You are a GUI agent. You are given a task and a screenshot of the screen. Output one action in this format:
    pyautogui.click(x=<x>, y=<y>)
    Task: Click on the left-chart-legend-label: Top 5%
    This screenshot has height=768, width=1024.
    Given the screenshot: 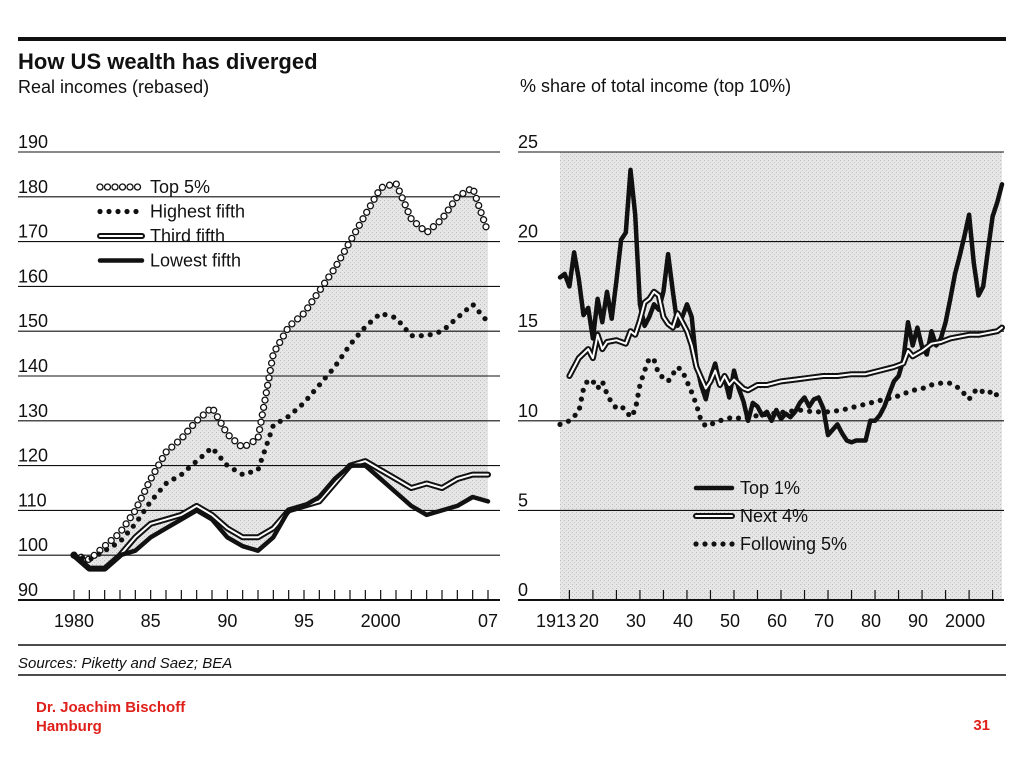 What is the action you would take?
    pyautogui.click(x=180, y=187)
    